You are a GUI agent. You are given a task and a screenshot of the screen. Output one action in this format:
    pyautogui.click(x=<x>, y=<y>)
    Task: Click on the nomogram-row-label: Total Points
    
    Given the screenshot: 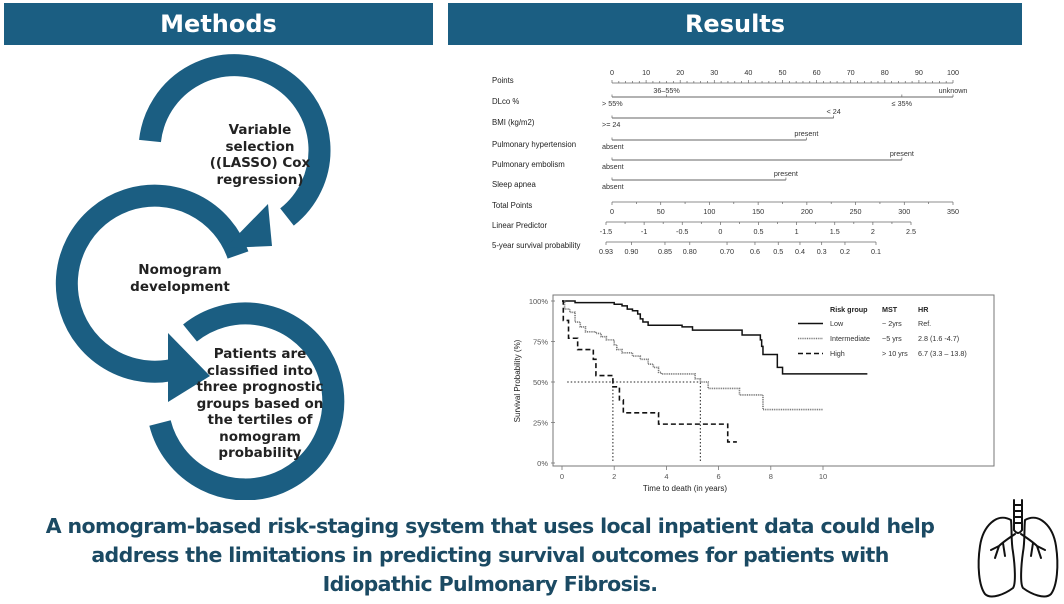 What is the action you would take?
    pyautogui.click(x=512, y=205)
    